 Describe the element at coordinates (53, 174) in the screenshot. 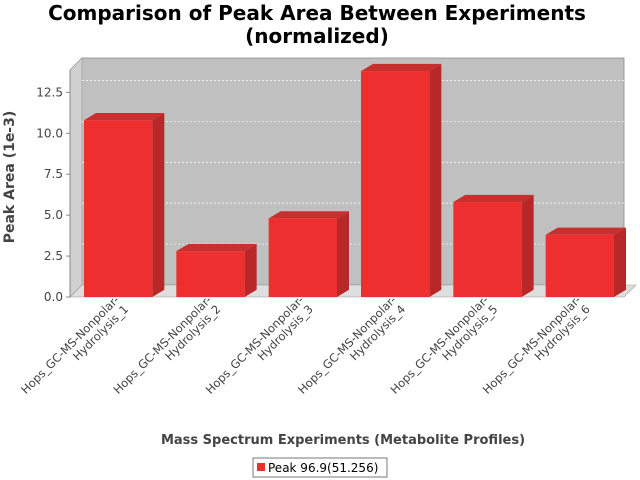

I see `y-tick-label: 7.5` at that location.